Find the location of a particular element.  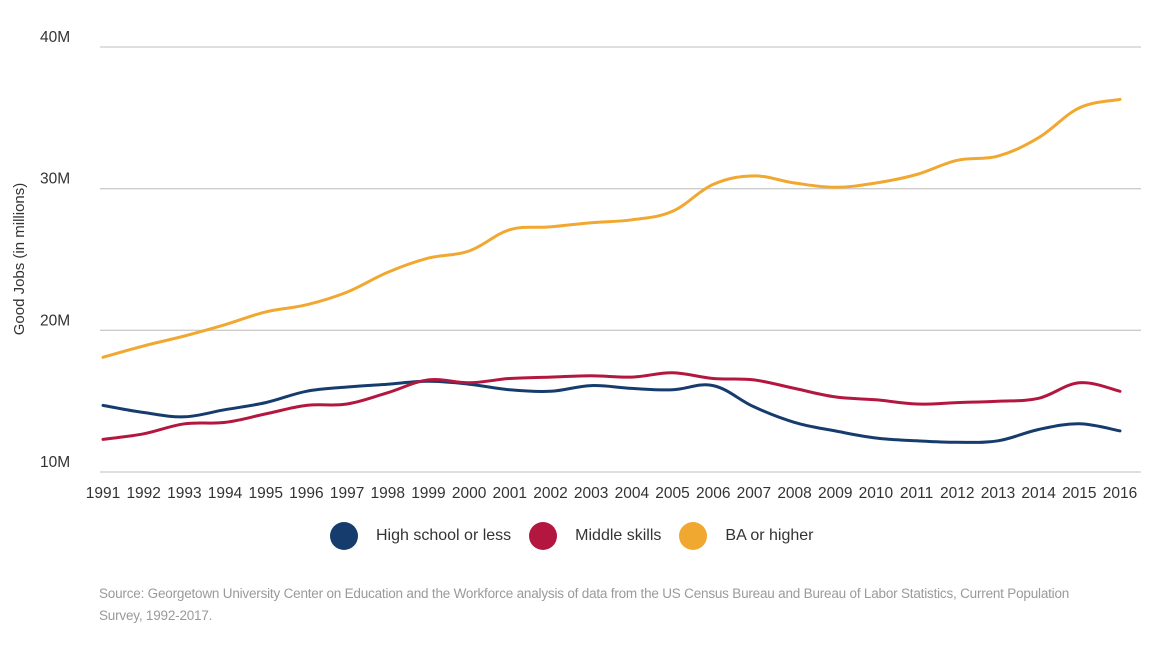

x-tick-label: 1992 is located at coordinates (143, 493).